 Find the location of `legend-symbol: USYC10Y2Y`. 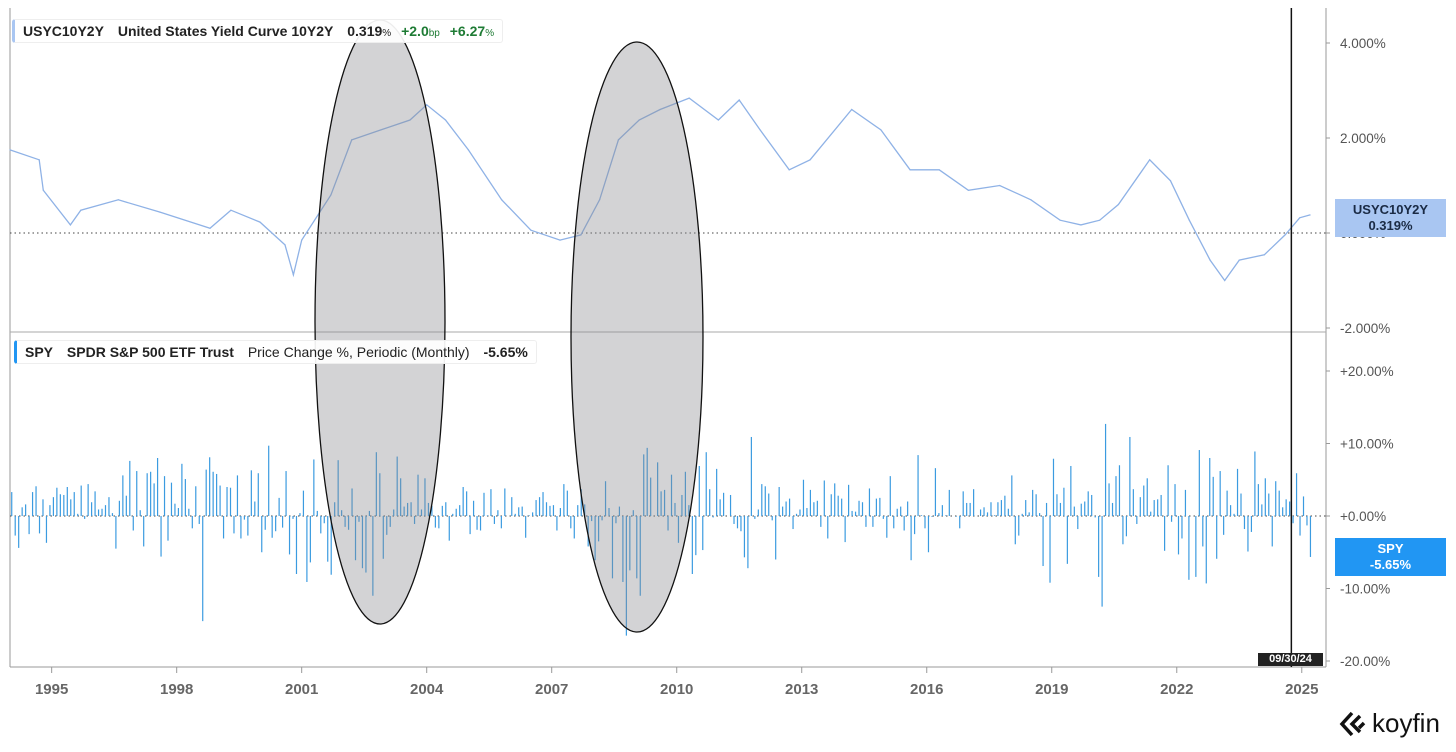

legend-symbol: USYC10Y2Y is located at coordinates (63, 31).